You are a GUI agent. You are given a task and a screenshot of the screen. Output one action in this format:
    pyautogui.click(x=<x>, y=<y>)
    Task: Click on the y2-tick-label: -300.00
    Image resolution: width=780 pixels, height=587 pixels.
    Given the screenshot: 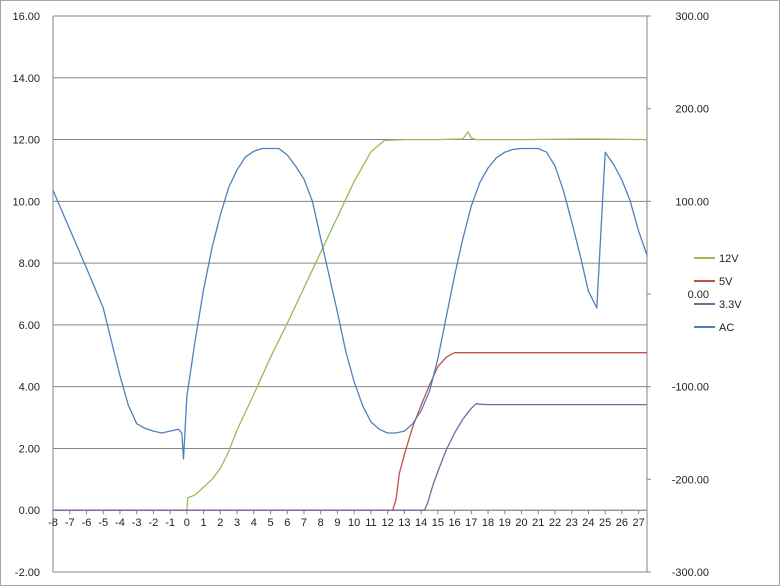 What is the action you would take?
    pyautogui.click(x=690, y=573)
    